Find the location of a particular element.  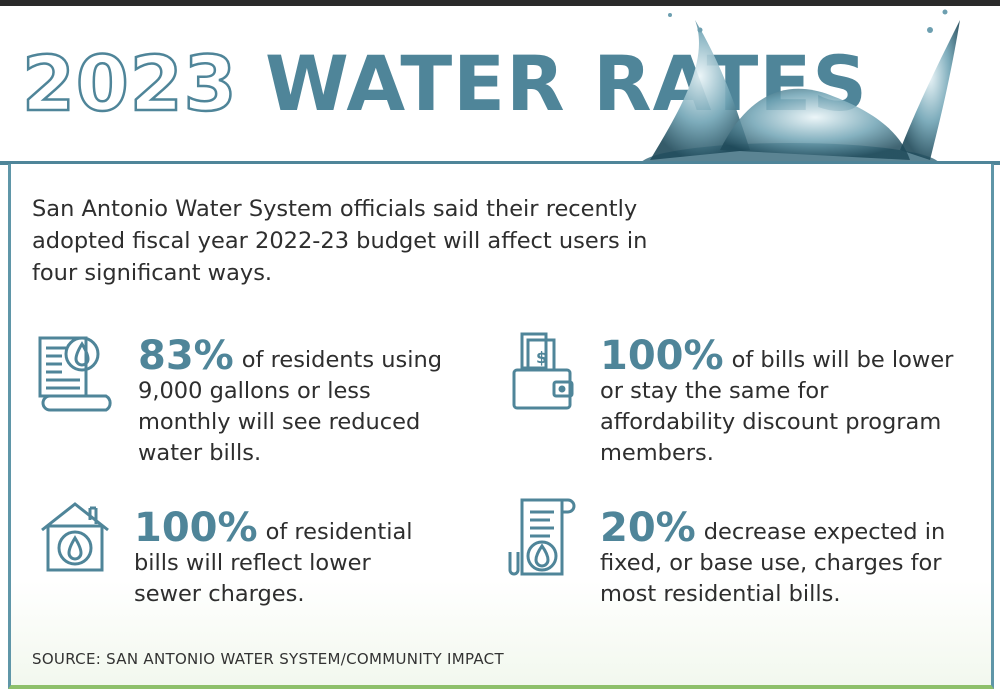

stat-value-3: 100% is located at coordinates (196, 528).